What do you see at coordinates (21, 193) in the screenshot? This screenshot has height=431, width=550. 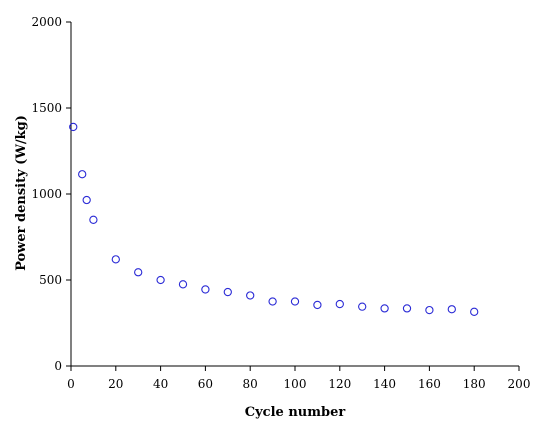 I see `y-axis-title: Power density (W/kg)` at bounding box center [21, 193].